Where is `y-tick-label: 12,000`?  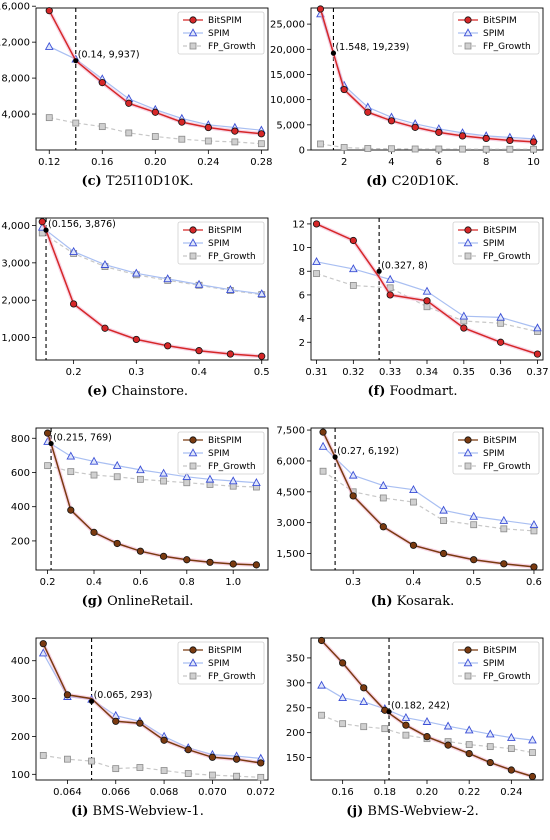
y-tick-label: 12,000 is located at coordinates (15, 43).